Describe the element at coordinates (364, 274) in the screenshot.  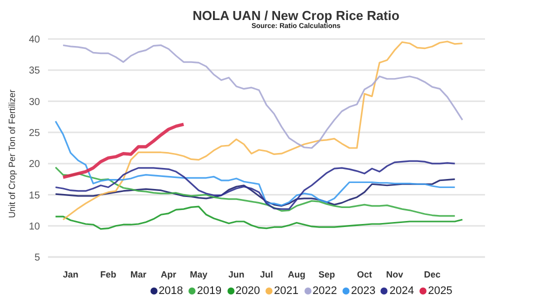
I see `x-tick-label: Oct` at that location.